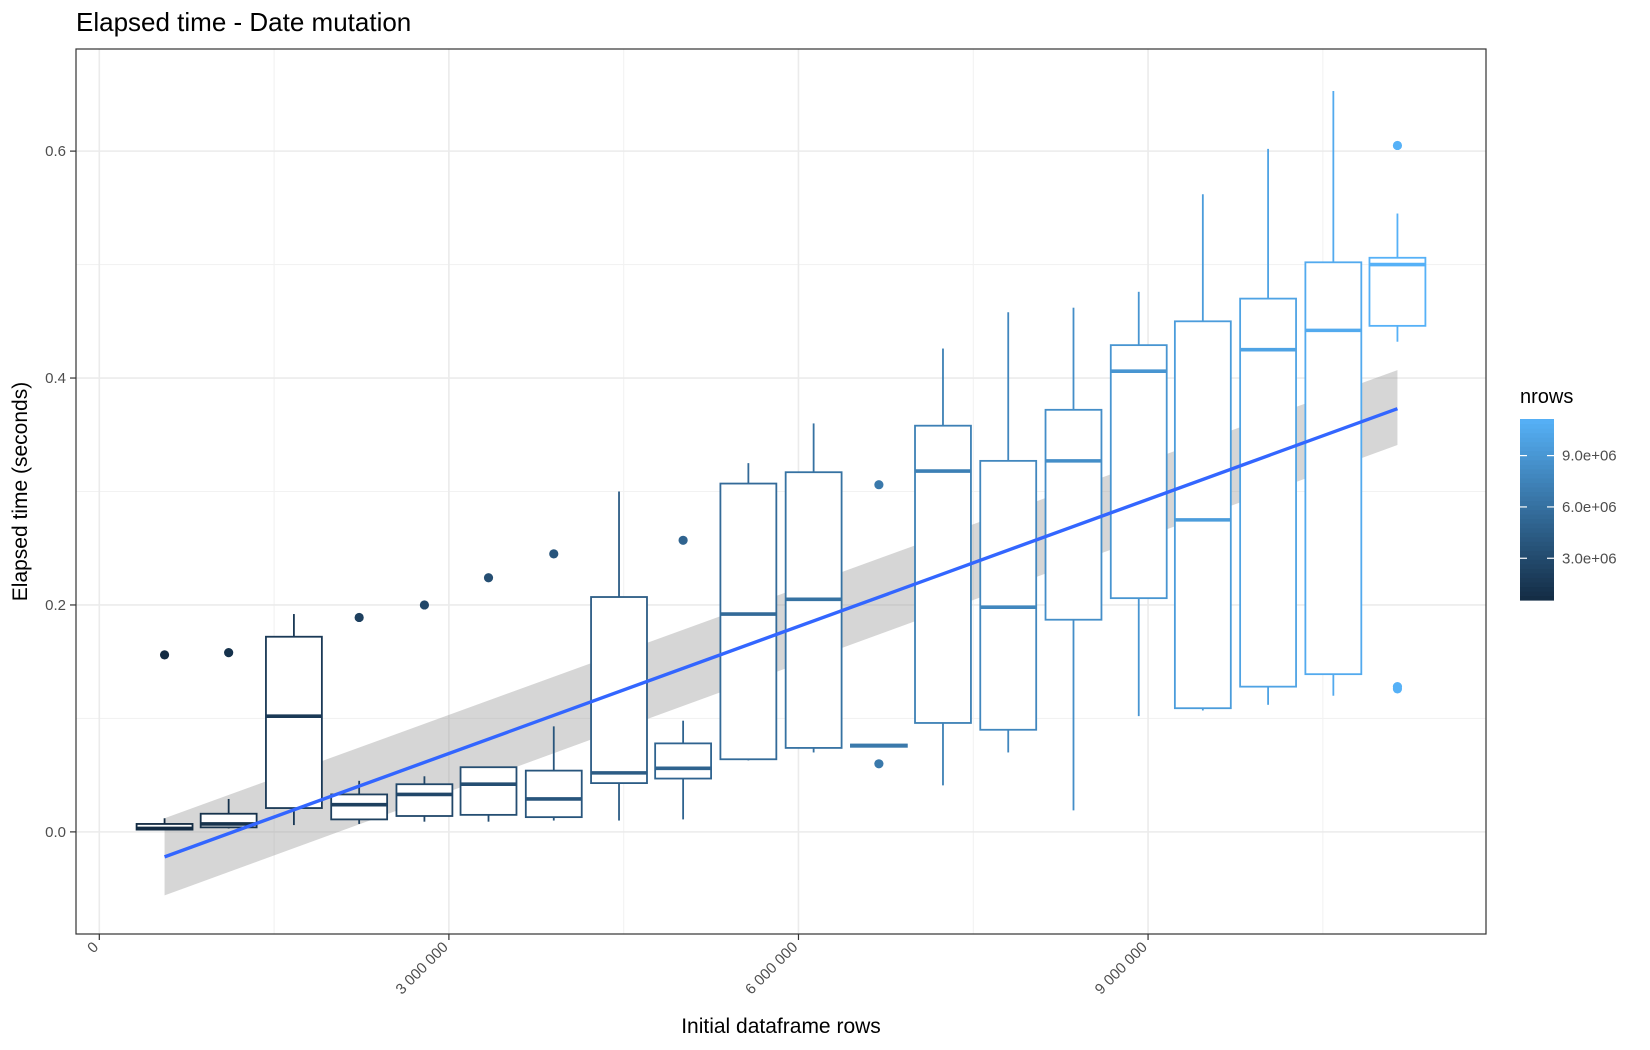 This screenshot has height=1050, width=1650. Describe the element at coordinates (1589, 456) in the screenshot. I see `legend-tick-label: 9.0e+06` at that location.